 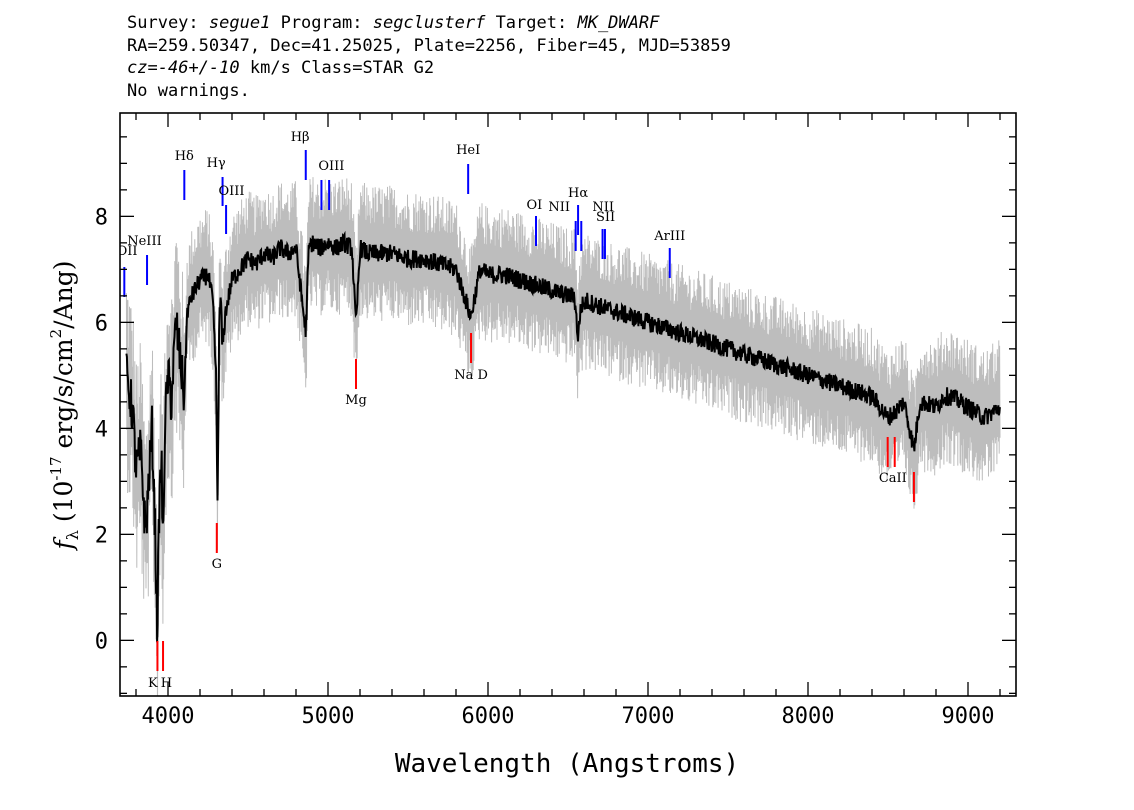 I want to click on y-tick-label: 8, so click(x=101, y=217).